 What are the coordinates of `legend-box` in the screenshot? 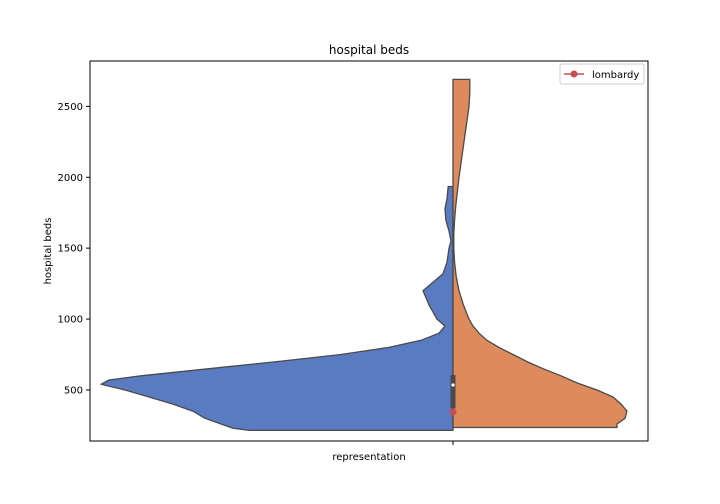 It's located at (602, 74).